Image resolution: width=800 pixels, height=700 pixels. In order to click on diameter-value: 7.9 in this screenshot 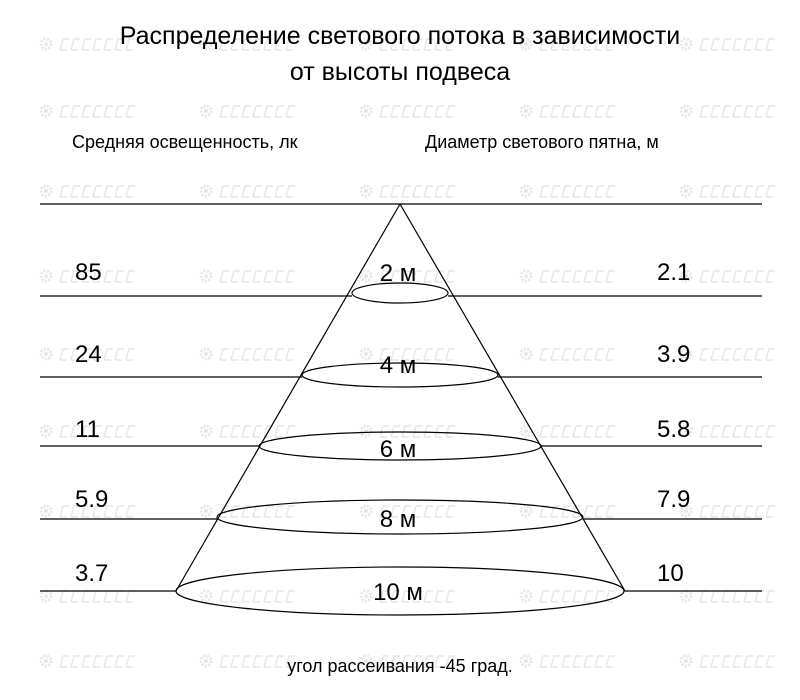, I will do `click(673, 499)`.